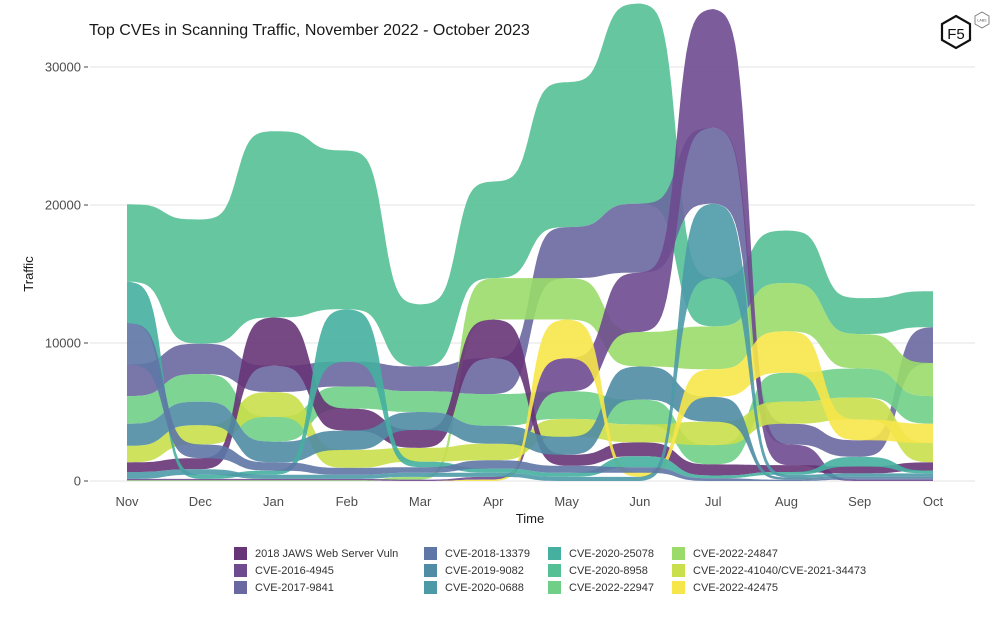 Image resolution: width=1000 pixels, height=625 pixels. Describe the element at coordinates (736, 553) in the screenshot. I see `legend-label: CVE-2022-24847` at that location.